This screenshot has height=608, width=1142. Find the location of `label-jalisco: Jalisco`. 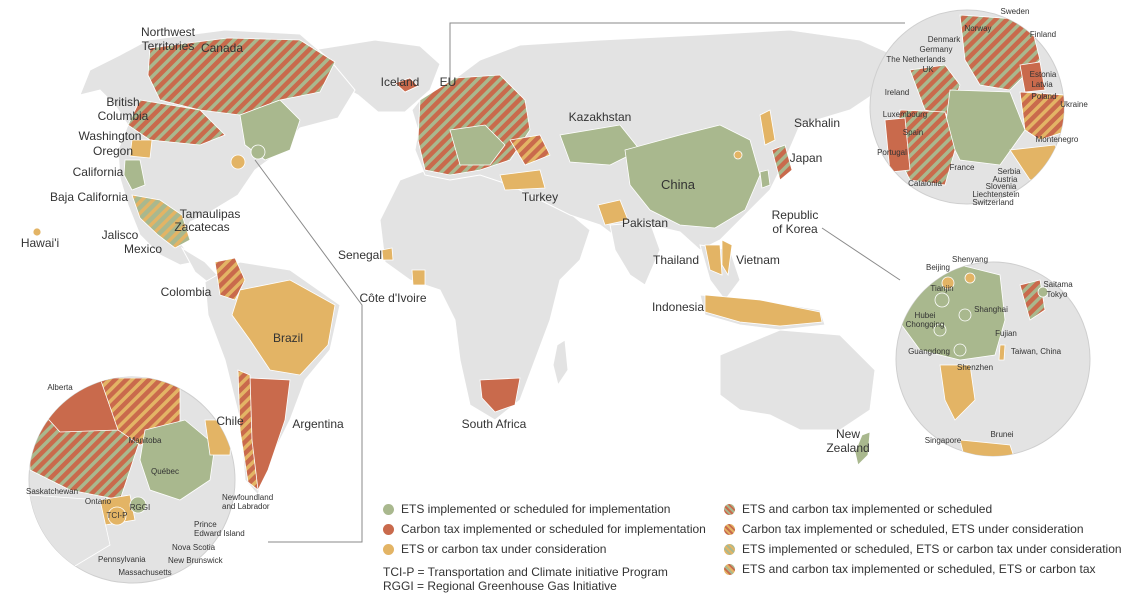

label-jalisco: Jalisco is located at coordinates (120, 235).